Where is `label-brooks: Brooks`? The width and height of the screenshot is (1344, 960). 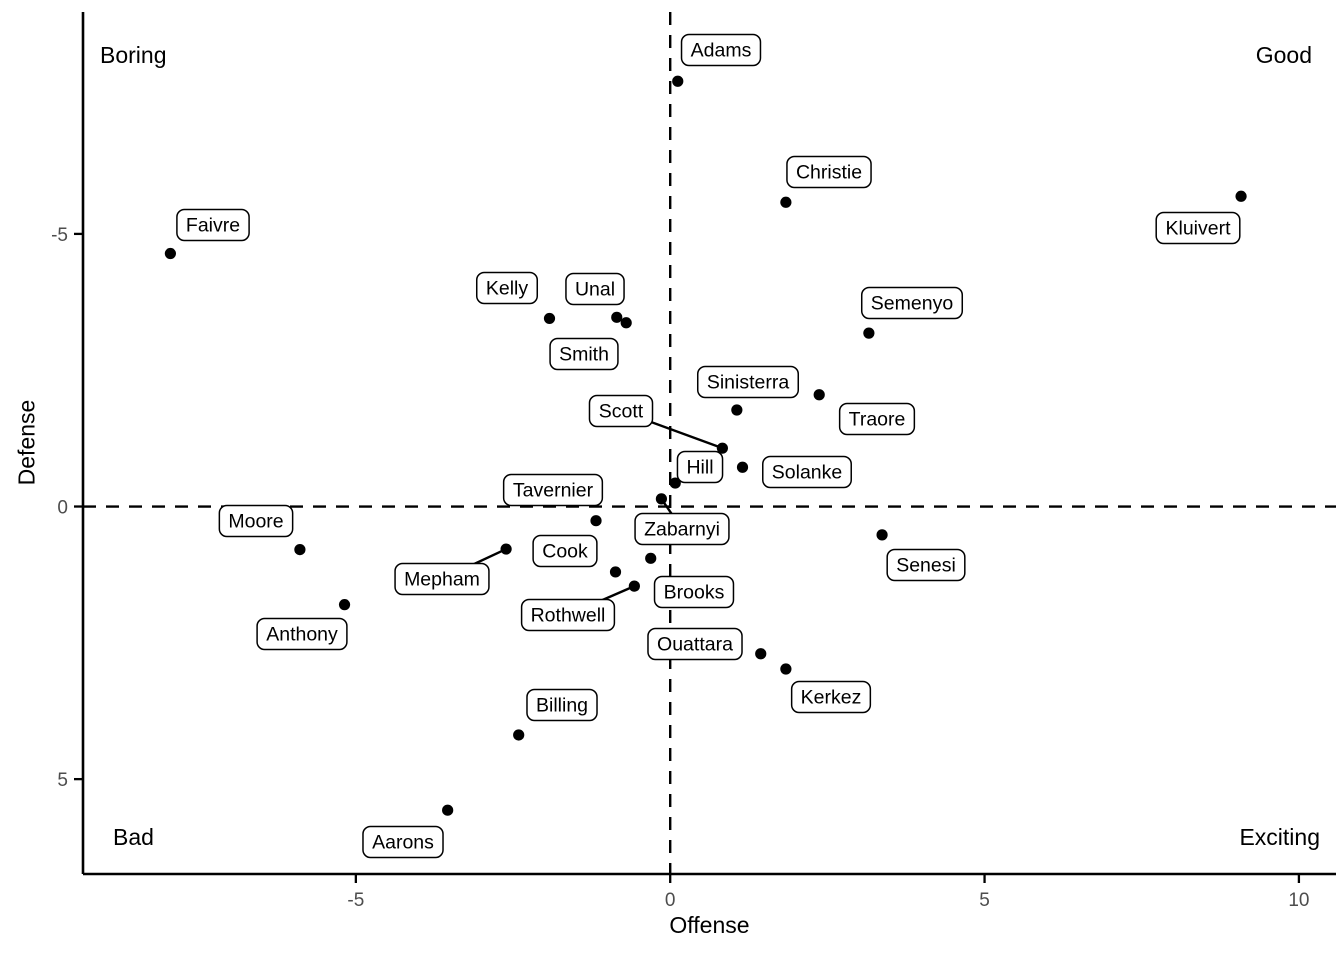 label-brooks: Brooks is located at coordinates (694, 592).